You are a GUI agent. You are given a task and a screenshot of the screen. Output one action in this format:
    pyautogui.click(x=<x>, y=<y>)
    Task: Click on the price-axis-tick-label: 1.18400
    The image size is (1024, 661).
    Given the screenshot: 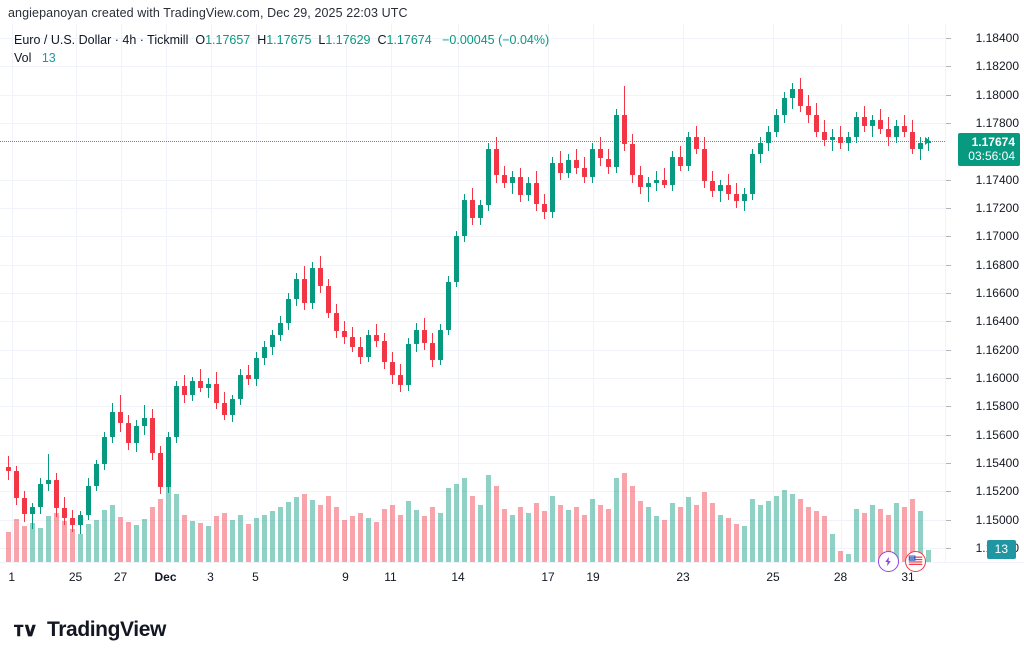 What is the action you would take?
    pyautogui.click(x=997, y=38)
    